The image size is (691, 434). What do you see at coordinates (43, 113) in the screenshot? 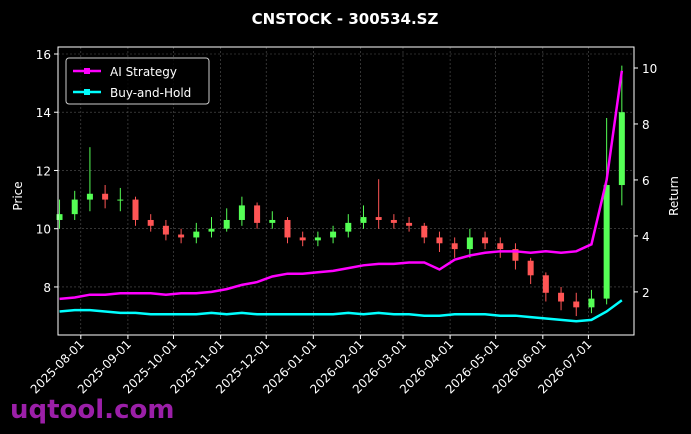
I see `y-tick-label: 14` at bounding box center [43, 113].